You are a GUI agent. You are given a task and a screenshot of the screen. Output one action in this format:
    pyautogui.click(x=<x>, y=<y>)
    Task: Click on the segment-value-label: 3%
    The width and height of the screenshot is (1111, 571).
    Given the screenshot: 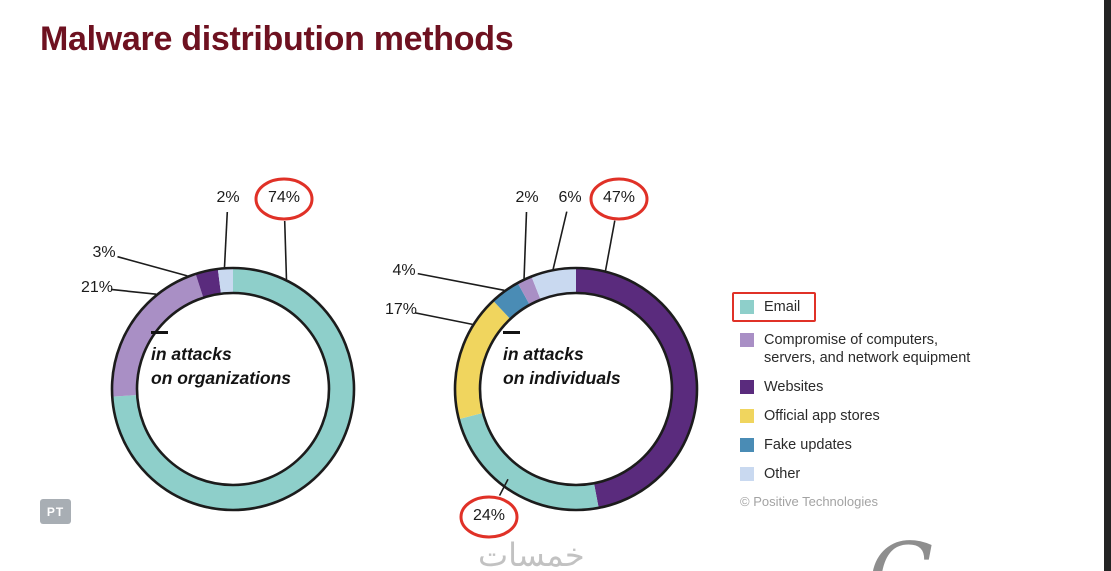 What is the action you would take?
    pyautogui.click(x=104, y=252)
    